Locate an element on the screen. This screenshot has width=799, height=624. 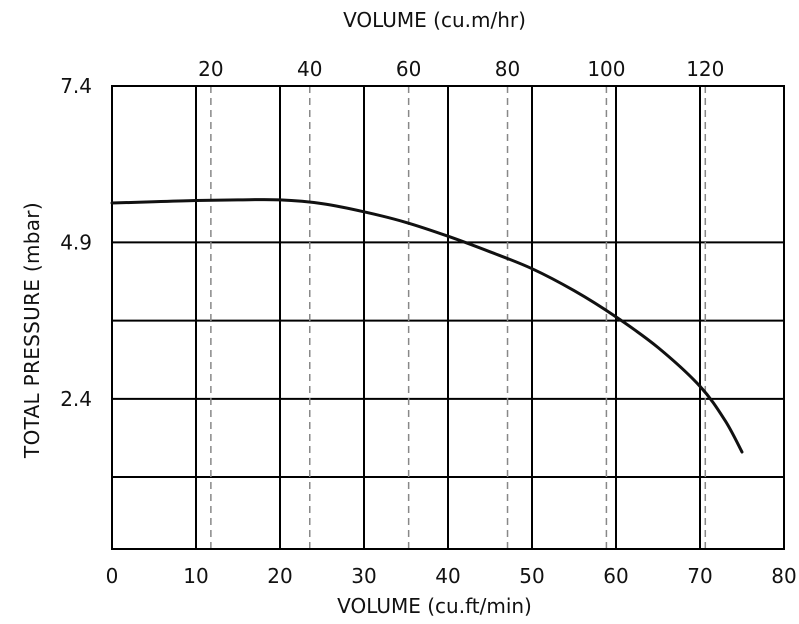
x-tick-label: 30 is located at coordinates (363, 576).